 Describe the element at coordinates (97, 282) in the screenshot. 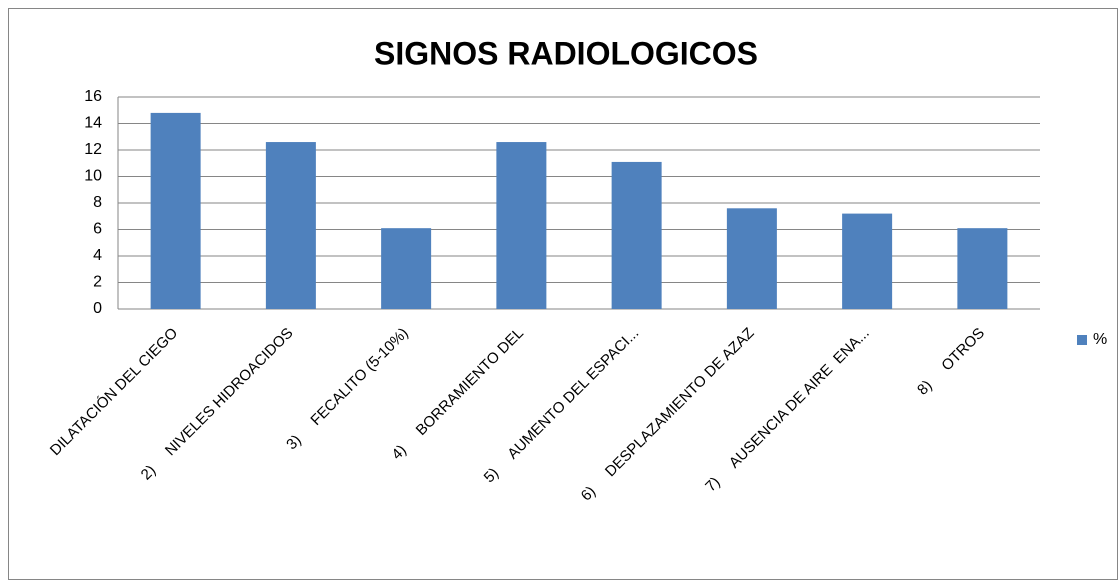

I see `y-tick-label: 2` at that location.